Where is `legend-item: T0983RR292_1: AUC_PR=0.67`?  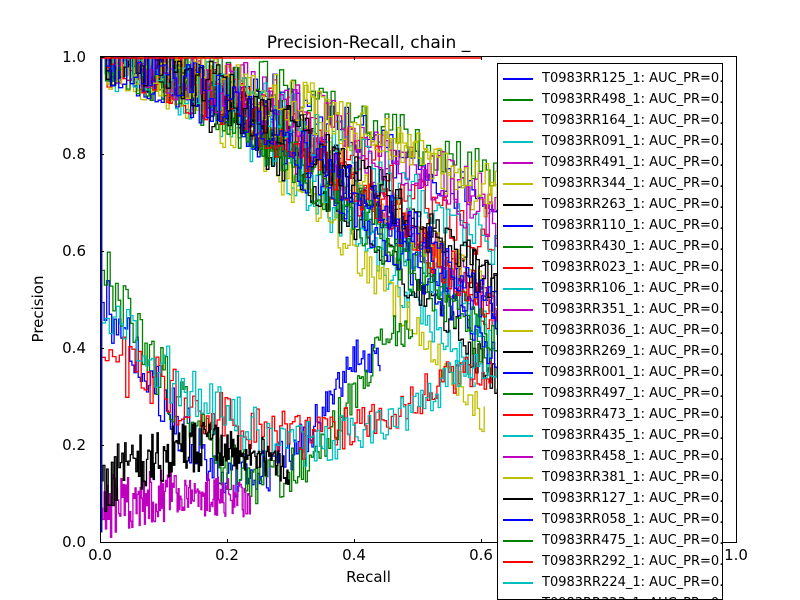
legend-item: T0983RR292_1: AUC_PR=0.67 is located at coordinates (612, 561).